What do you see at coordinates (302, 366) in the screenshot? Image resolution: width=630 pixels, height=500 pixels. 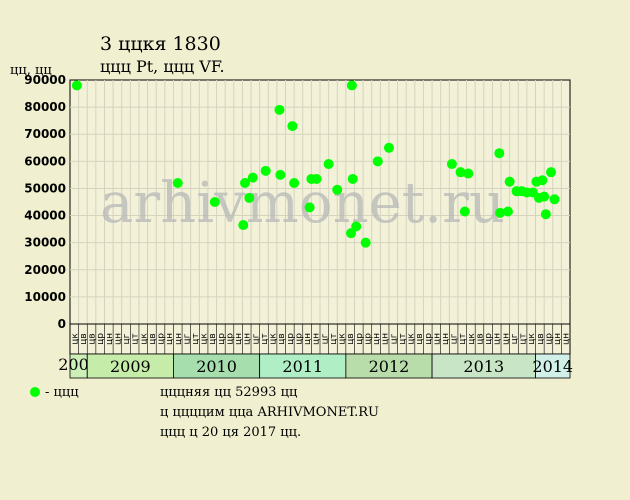 I see `year-label: 2011` at bounding box center [302, 366].